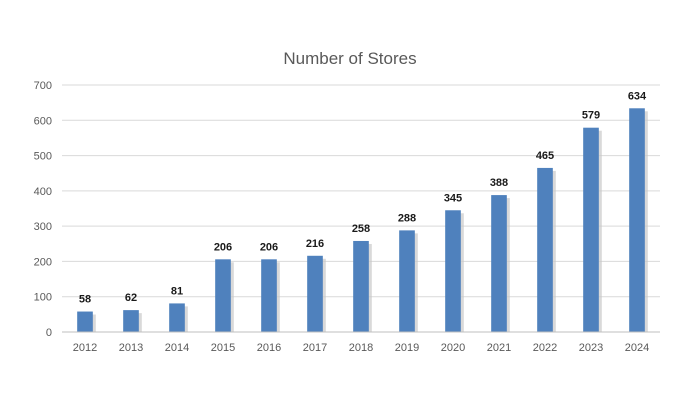 This screenshot has height=400, width=700. Describe the element at coordinates (349, 58) in the screenshot. I see `chart-title: Number of Stores` at that location.